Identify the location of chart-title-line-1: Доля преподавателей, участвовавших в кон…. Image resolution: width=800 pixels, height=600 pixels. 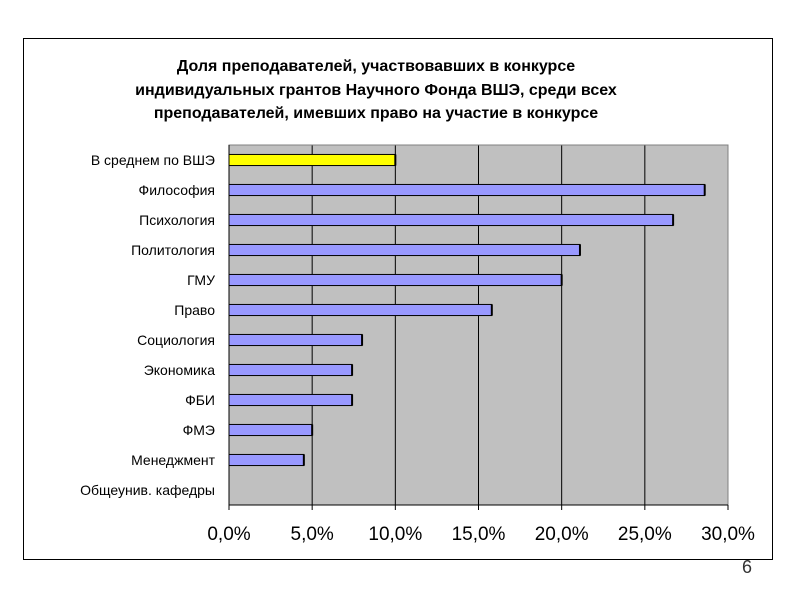
(376, 66).